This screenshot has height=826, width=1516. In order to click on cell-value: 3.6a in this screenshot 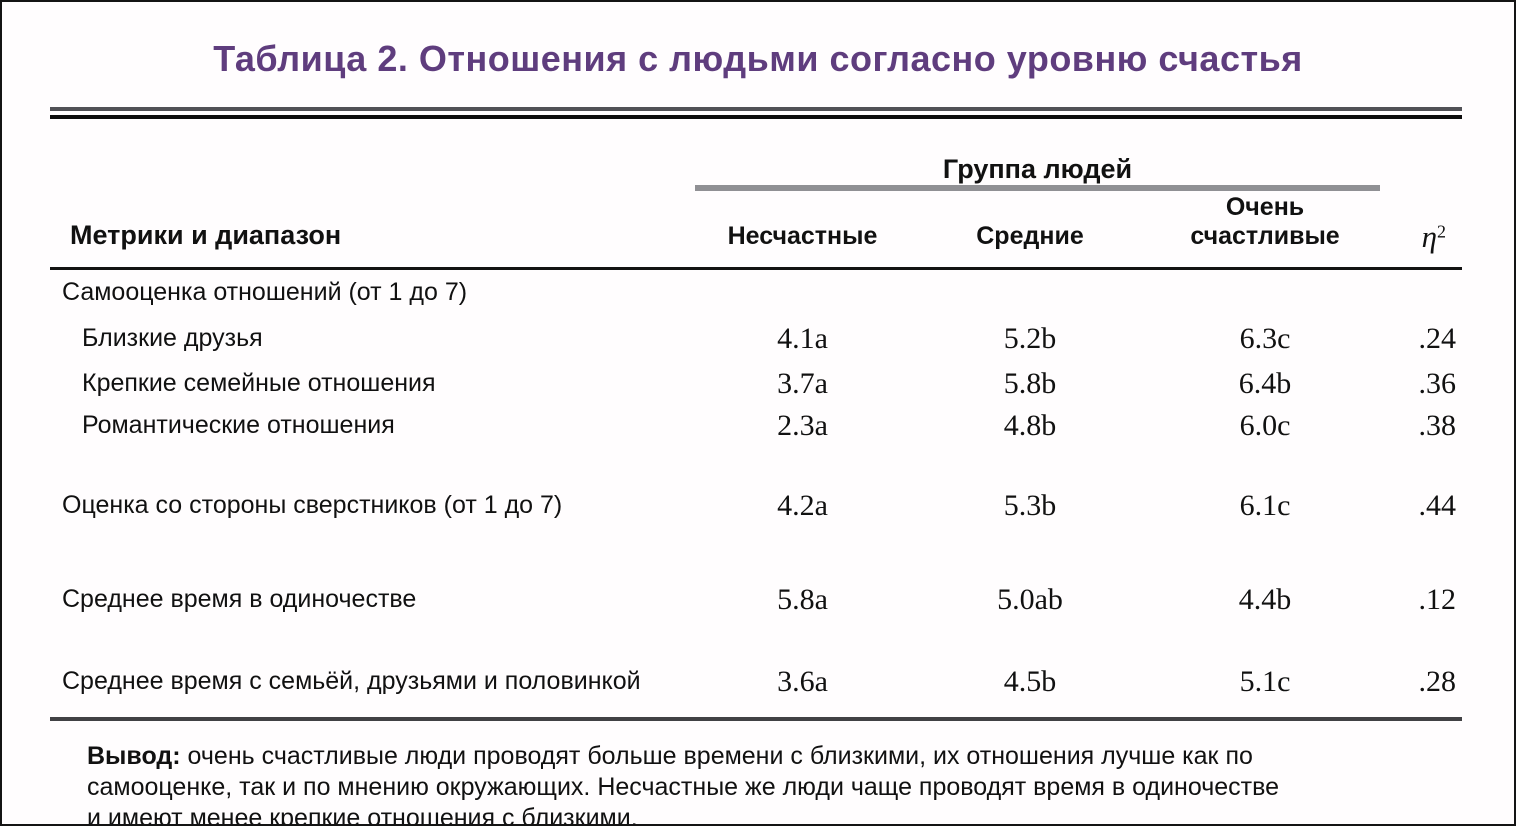, I will do `click(802, 681)`.